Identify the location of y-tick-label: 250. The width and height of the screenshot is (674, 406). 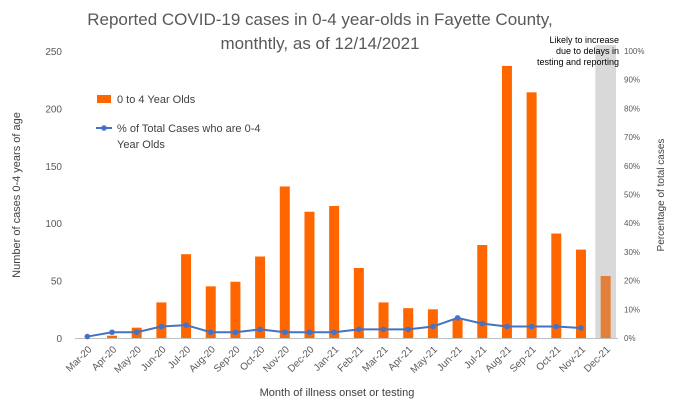
(53, 52).